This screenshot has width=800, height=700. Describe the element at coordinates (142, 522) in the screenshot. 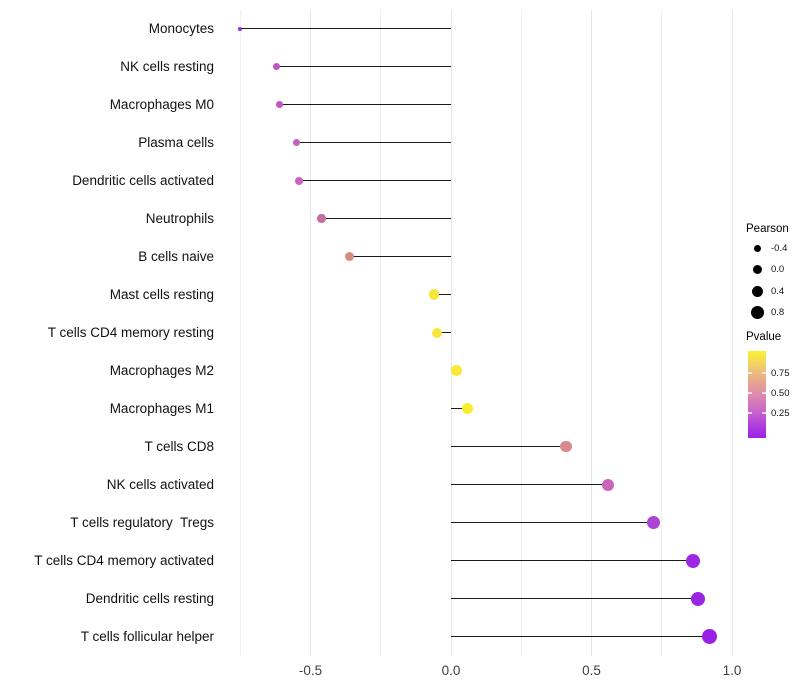

I see `y-axis-label: T cells regulatory Tregs` at that location.